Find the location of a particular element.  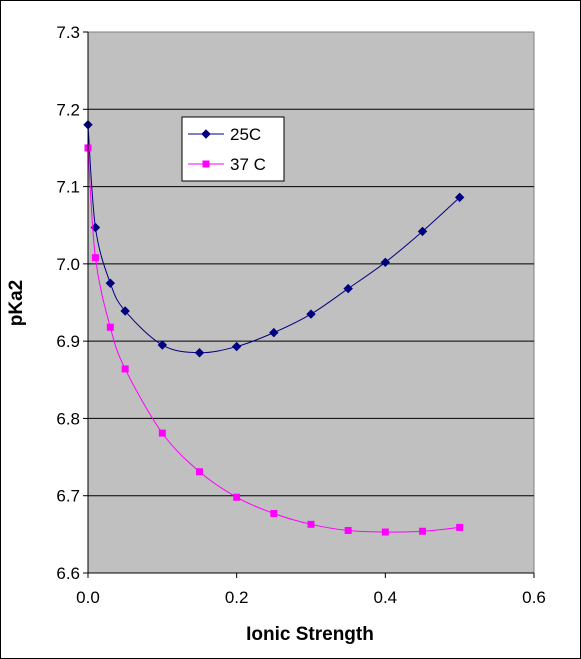

legend-box is located at coordinates (233, 149).